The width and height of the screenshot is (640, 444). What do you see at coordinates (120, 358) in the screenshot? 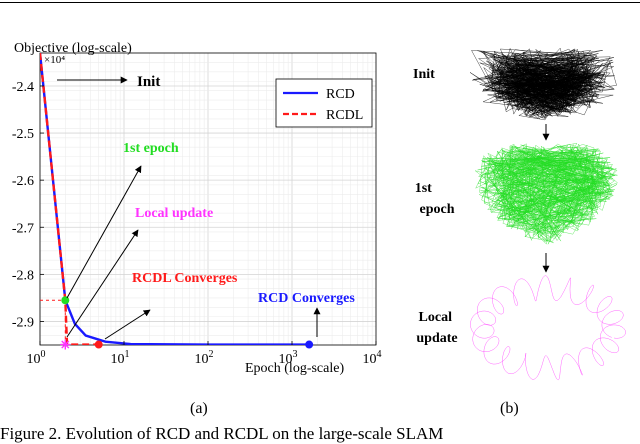
I see `x-tick-label: 10¹` at bounding box center [120, 358].